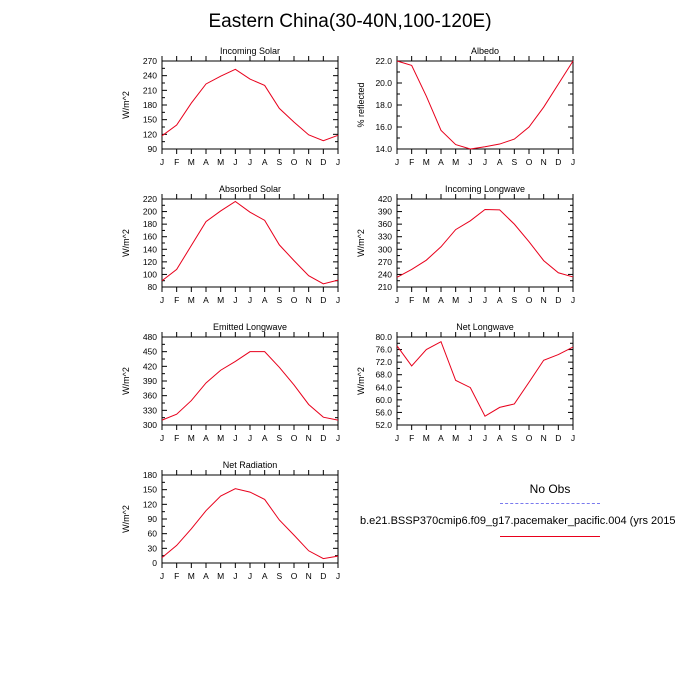 The image size is (700, 700). I want to click on incoming-solar-xtick-label: O, so click(294, 162).